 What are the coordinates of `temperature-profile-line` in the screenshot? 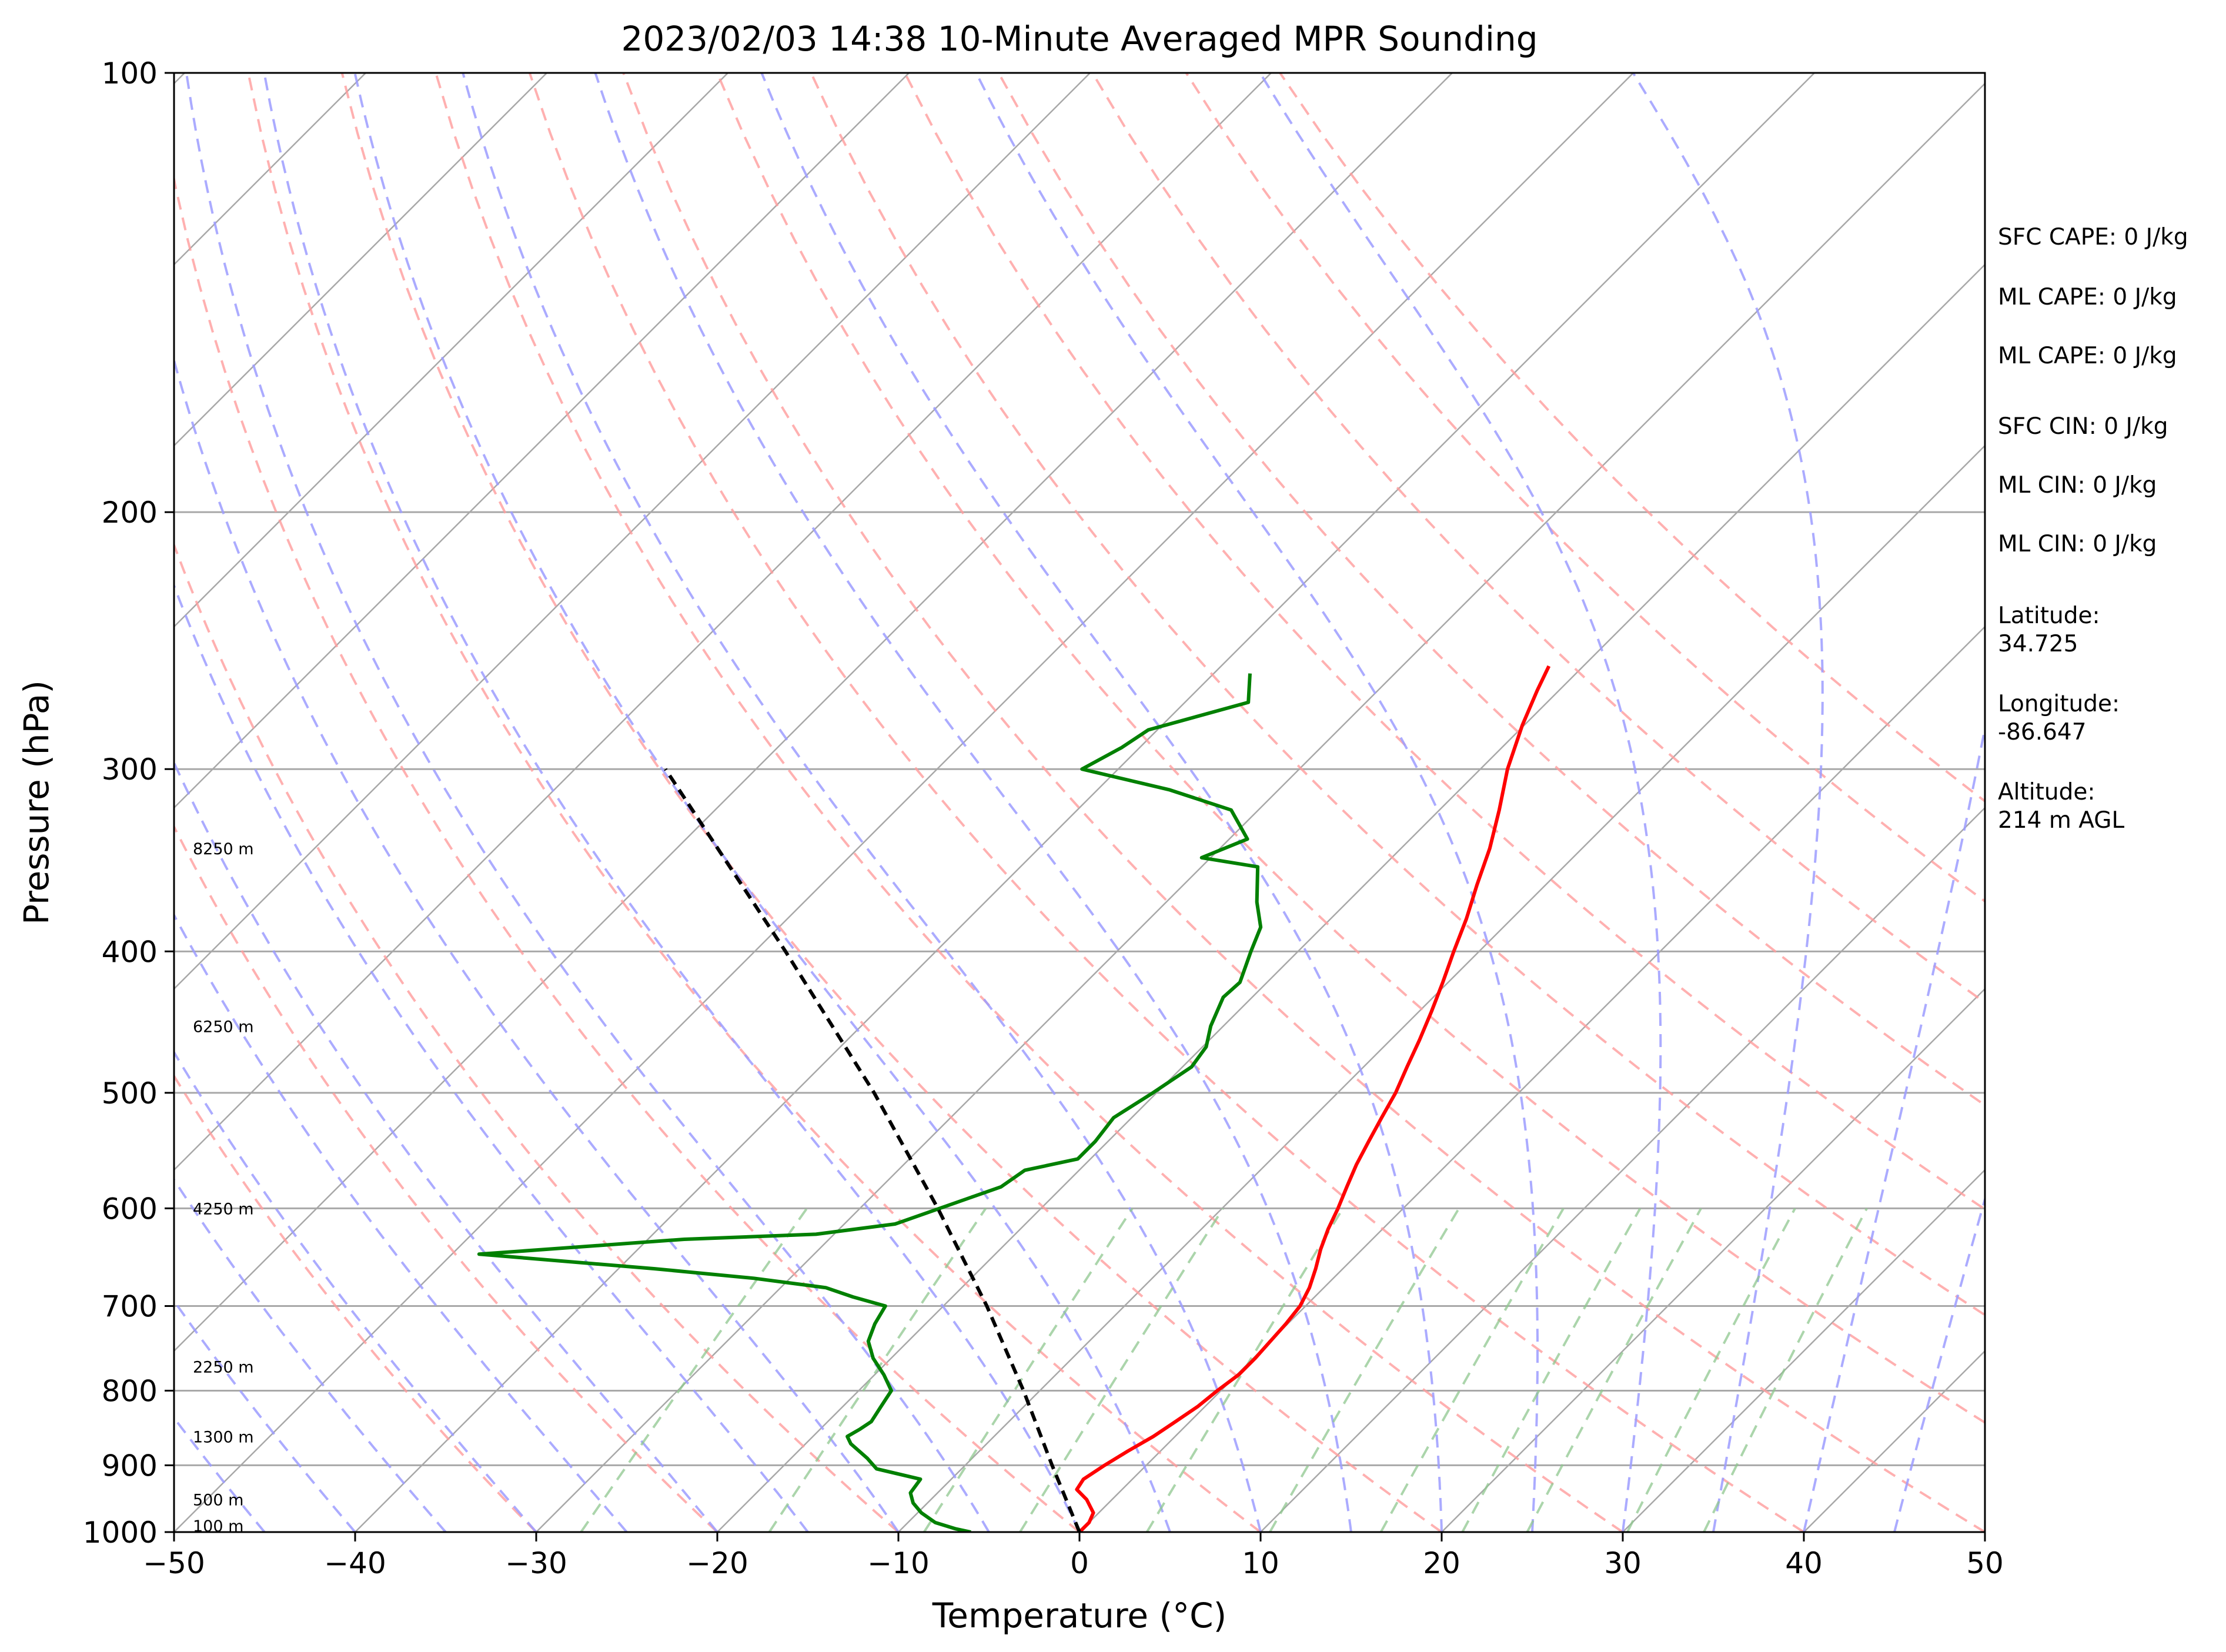 It's located at (1313, 1099).